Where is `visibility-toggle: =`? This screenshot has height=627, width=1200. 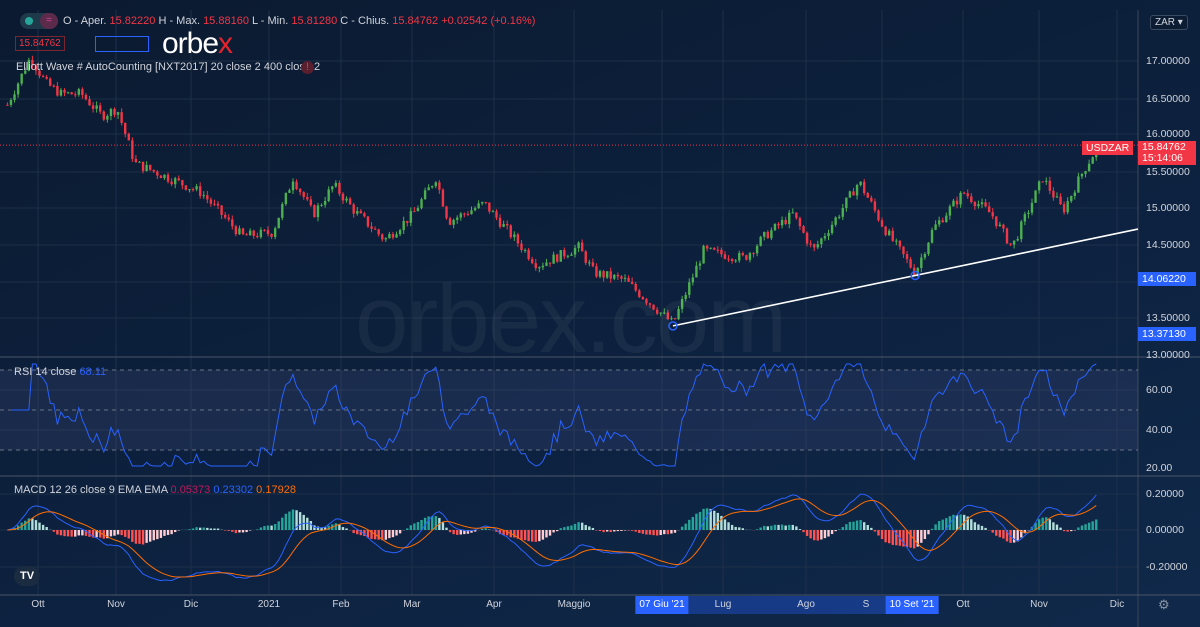 visibility-toggle: = is located at coordinates (39, 21).